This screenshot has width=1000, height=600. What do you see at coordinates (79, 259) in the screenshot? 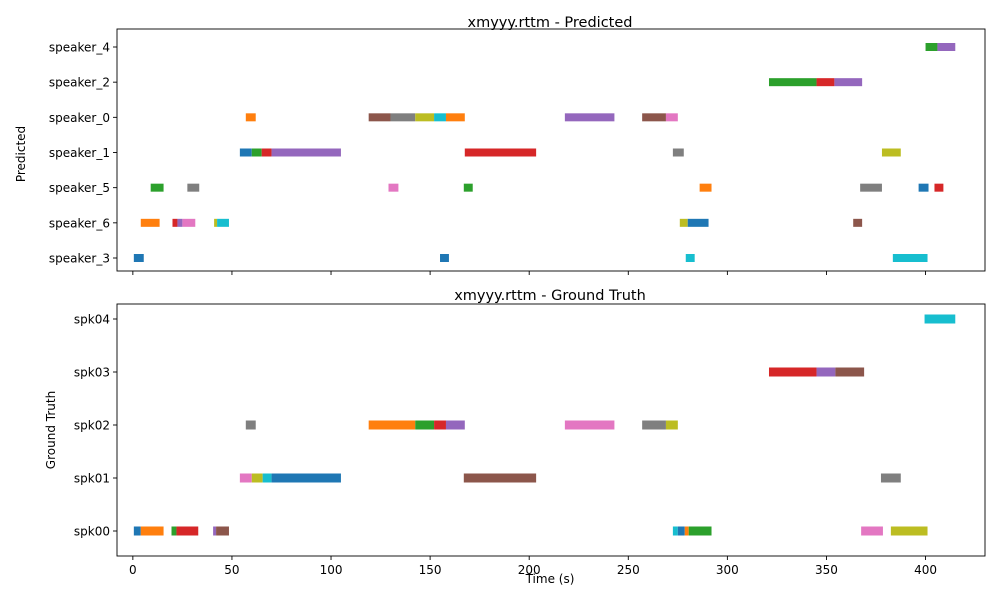
I see `predicted-y-tick-label: speaker_3` at bounding box center [79, 259].